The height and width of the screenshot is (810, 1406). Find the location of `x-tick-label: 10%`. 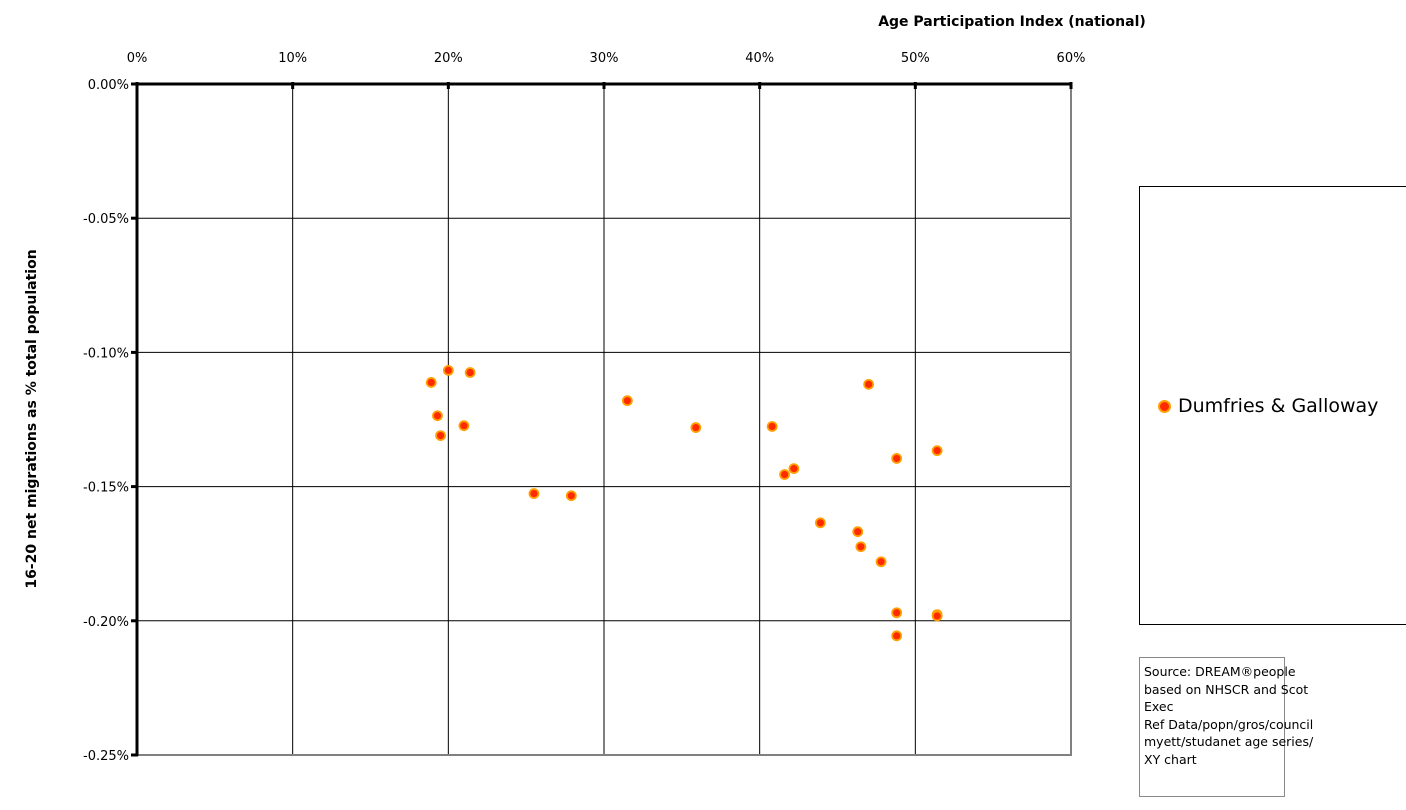

x-tick-label: 10% is located at coordinates (292, 58).